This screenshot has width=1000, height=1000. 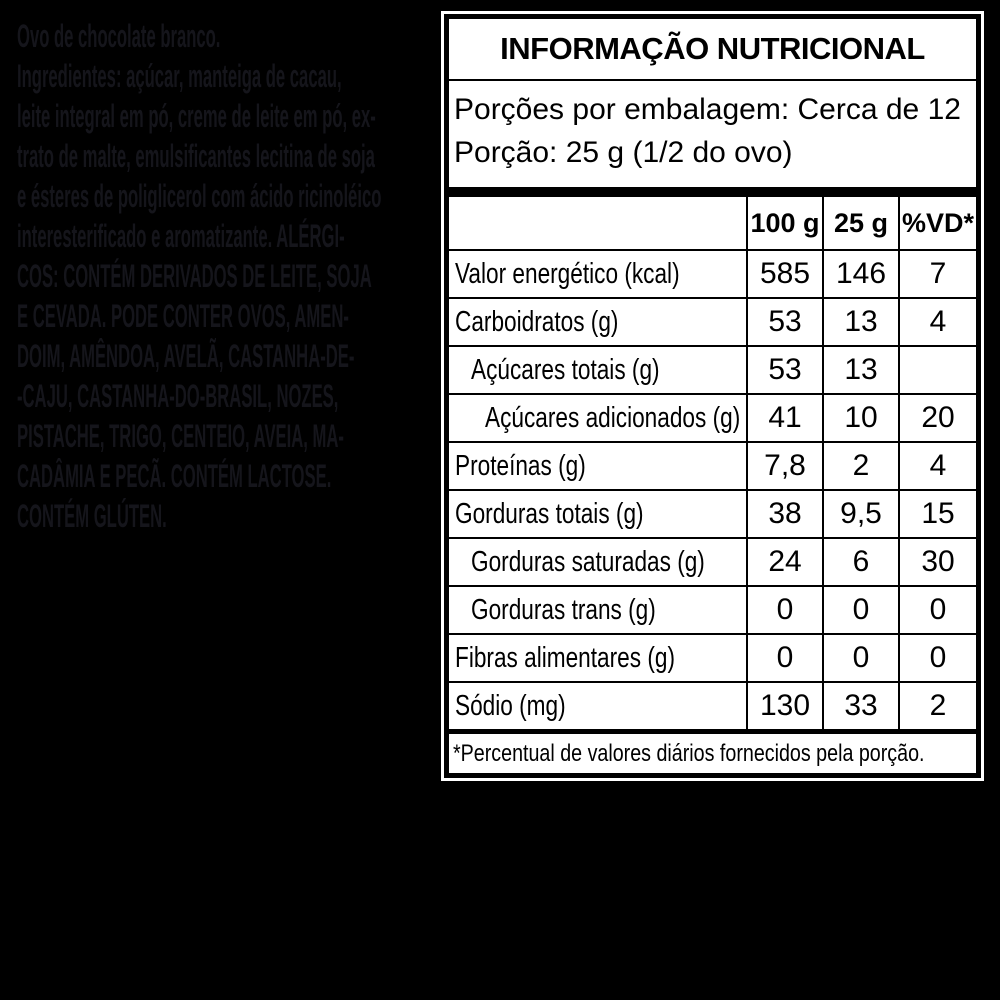 What do you see at coordinates (174, 476) in the screenshot?
I see `ingredients-line: CADÂMIA E PECÃ. CONTÉM LACTOSE.` at bounding box center [174, 476].